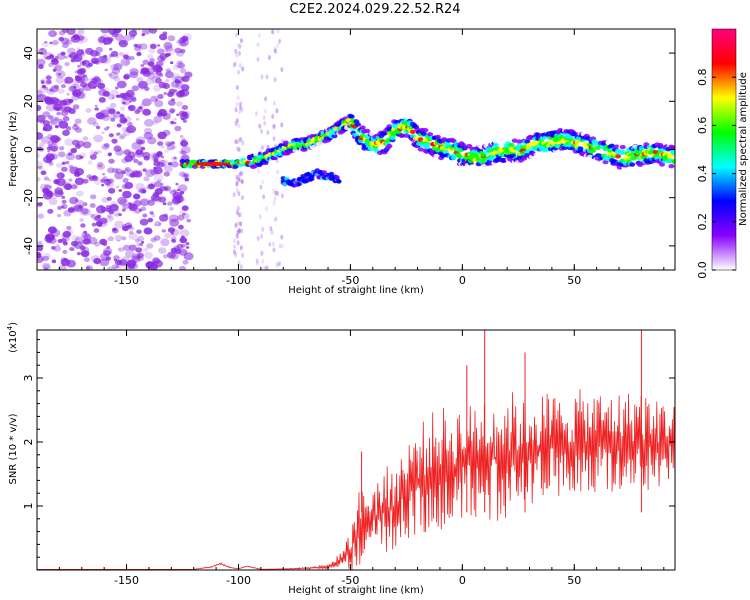  I want to click on x-tick-label: -100, so click(238, 580).